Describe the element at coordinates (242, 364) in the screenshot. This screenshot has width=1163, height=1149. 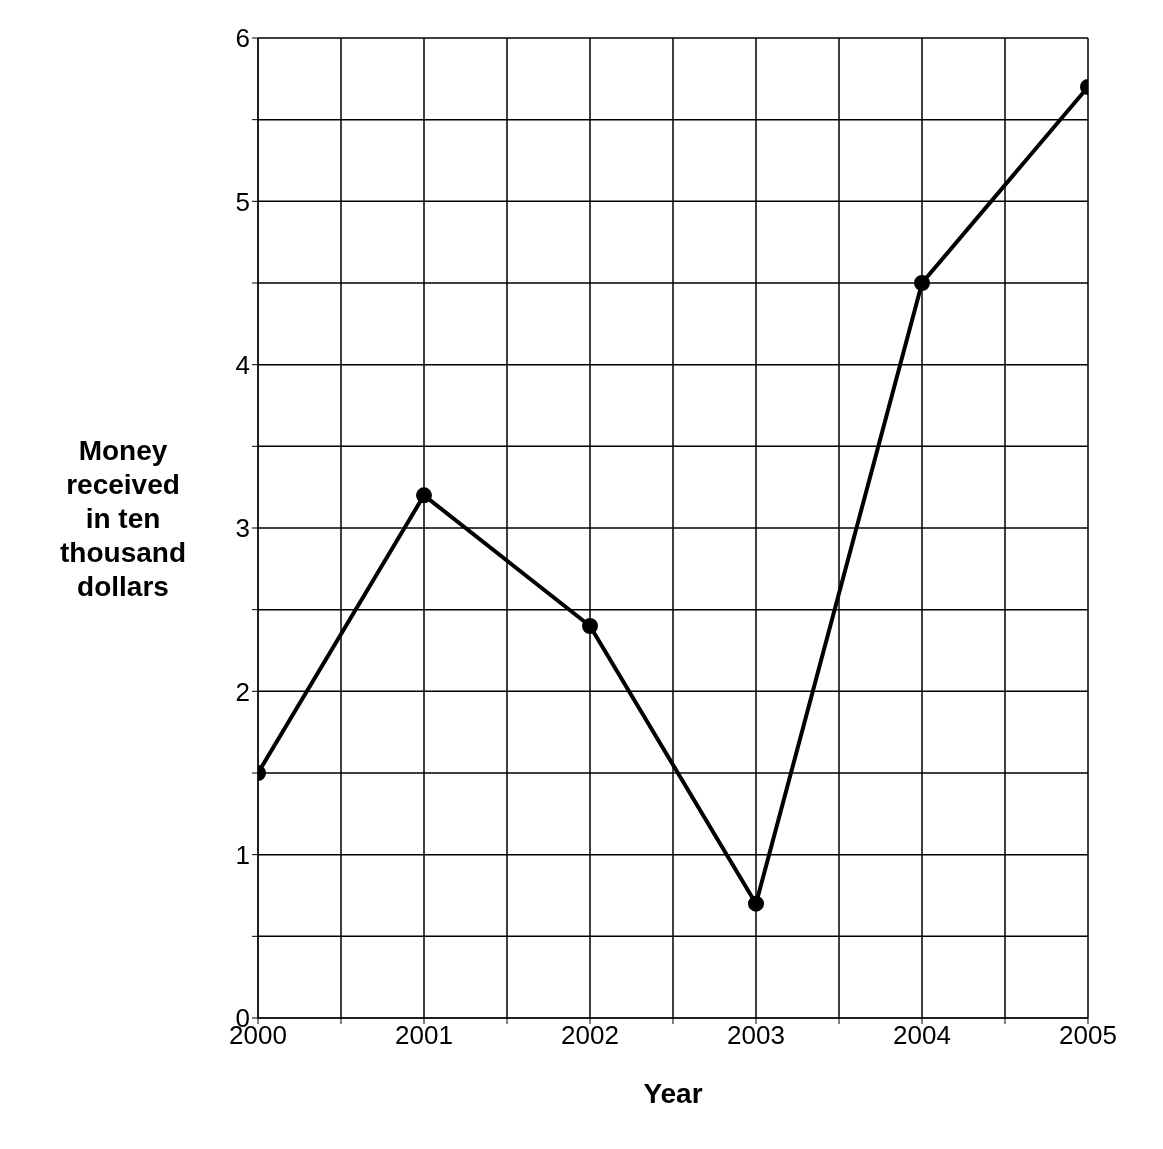
I see `y-tick-label: 4` at that location.